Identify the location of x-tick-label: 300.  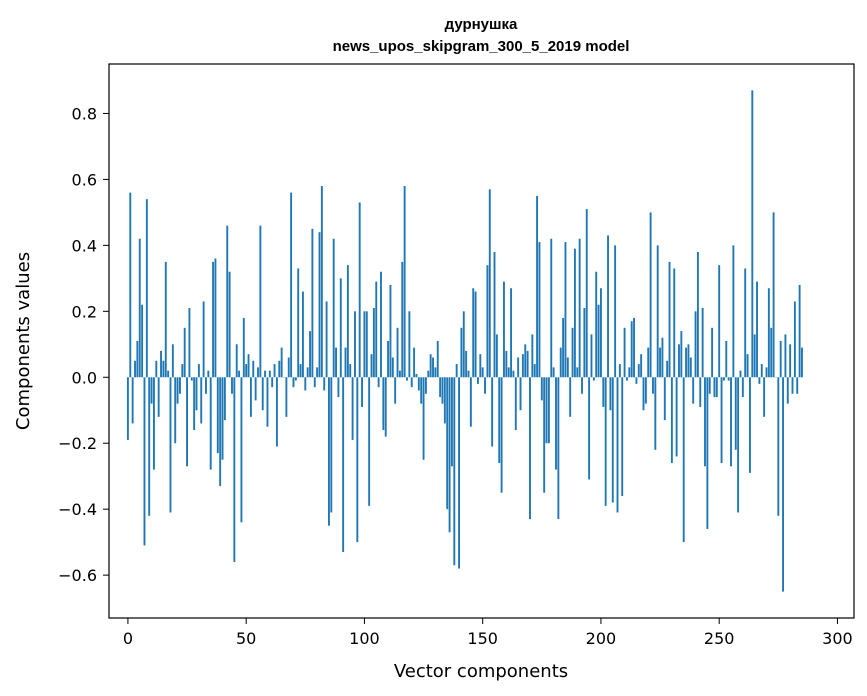
(837, 638).